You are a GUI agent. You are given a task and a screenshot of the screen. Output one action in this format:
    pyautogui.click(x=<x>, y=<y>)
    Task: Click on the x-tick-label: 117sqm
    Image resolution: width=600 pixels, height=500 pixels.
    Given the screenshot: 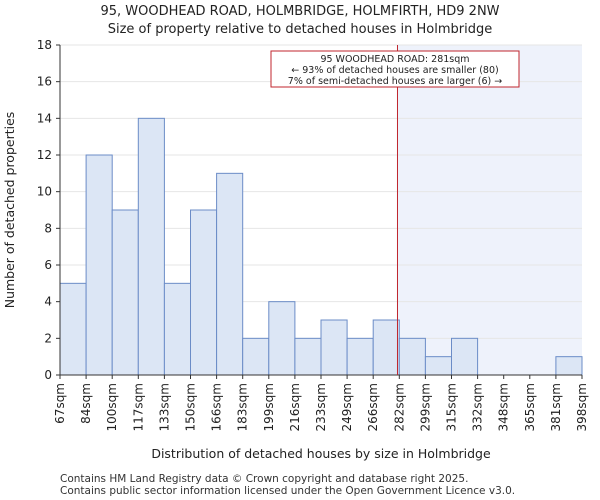 What is the action you would take?
    pyautogui.click(x=138, y=407)
    